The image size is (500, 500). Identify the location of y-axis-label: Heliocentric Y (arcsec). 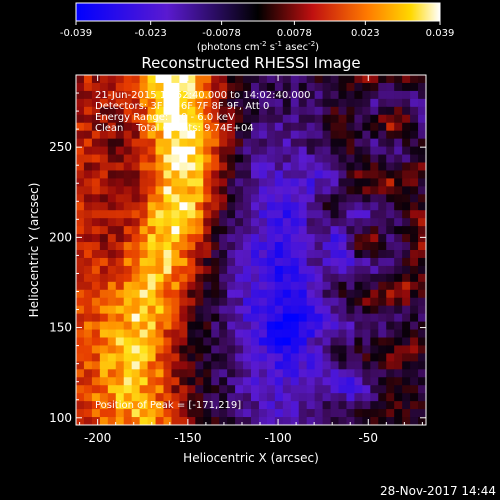
(34, 250).